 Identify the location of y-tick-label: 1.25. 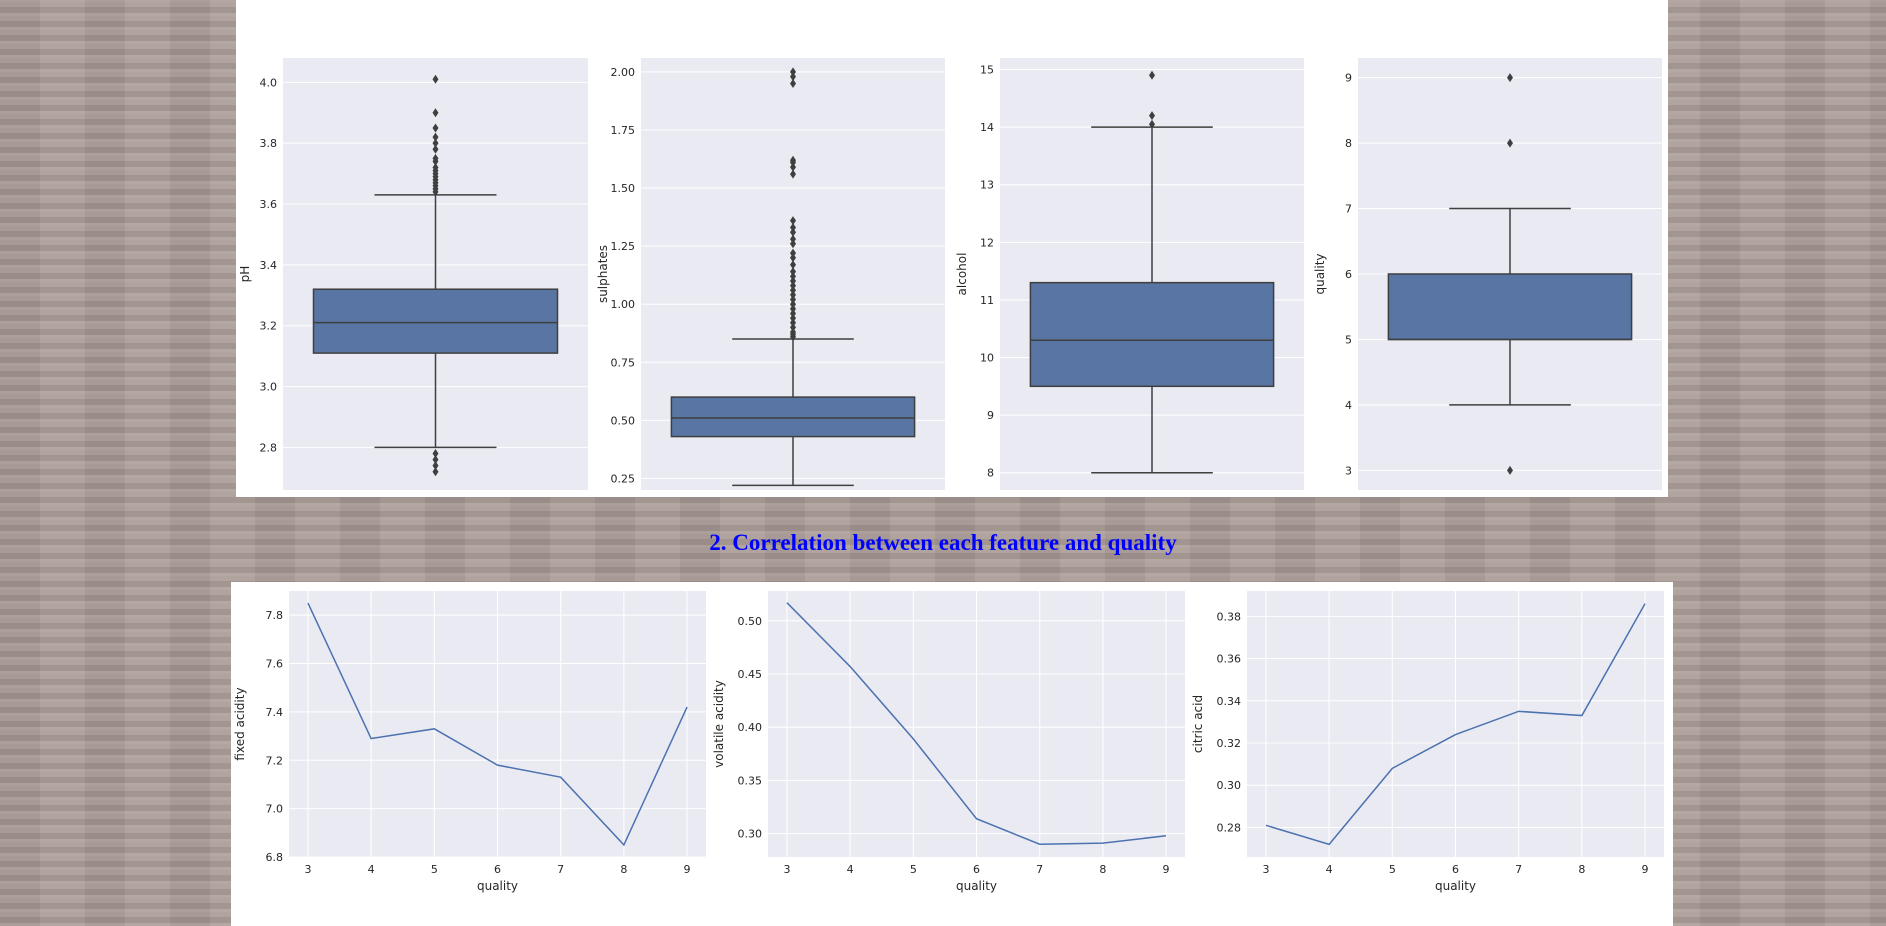
(623, 246).